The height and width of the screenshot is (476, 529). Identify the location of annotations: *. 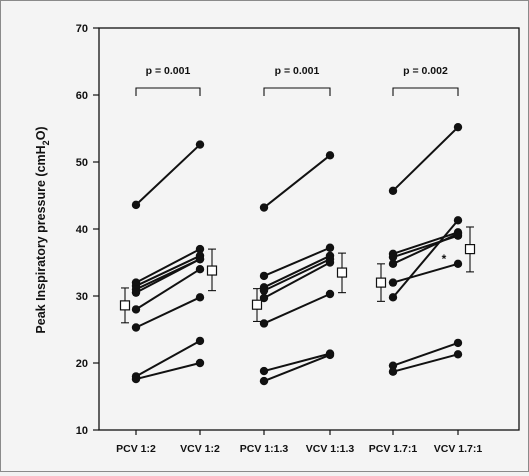
(444, 259).